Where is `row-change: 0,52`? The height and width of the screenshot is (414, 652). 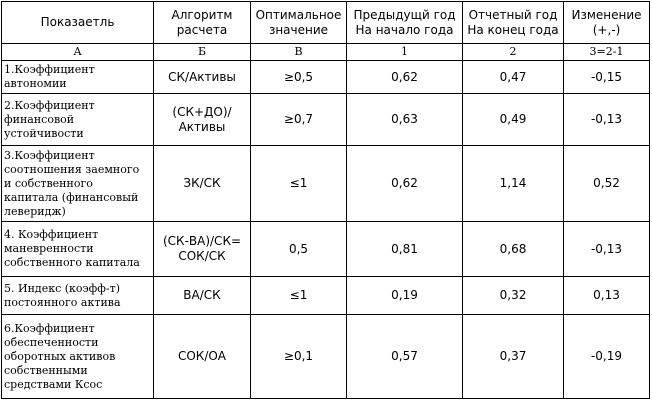
row-change: 0,52 is located at coordinates (606, 183).